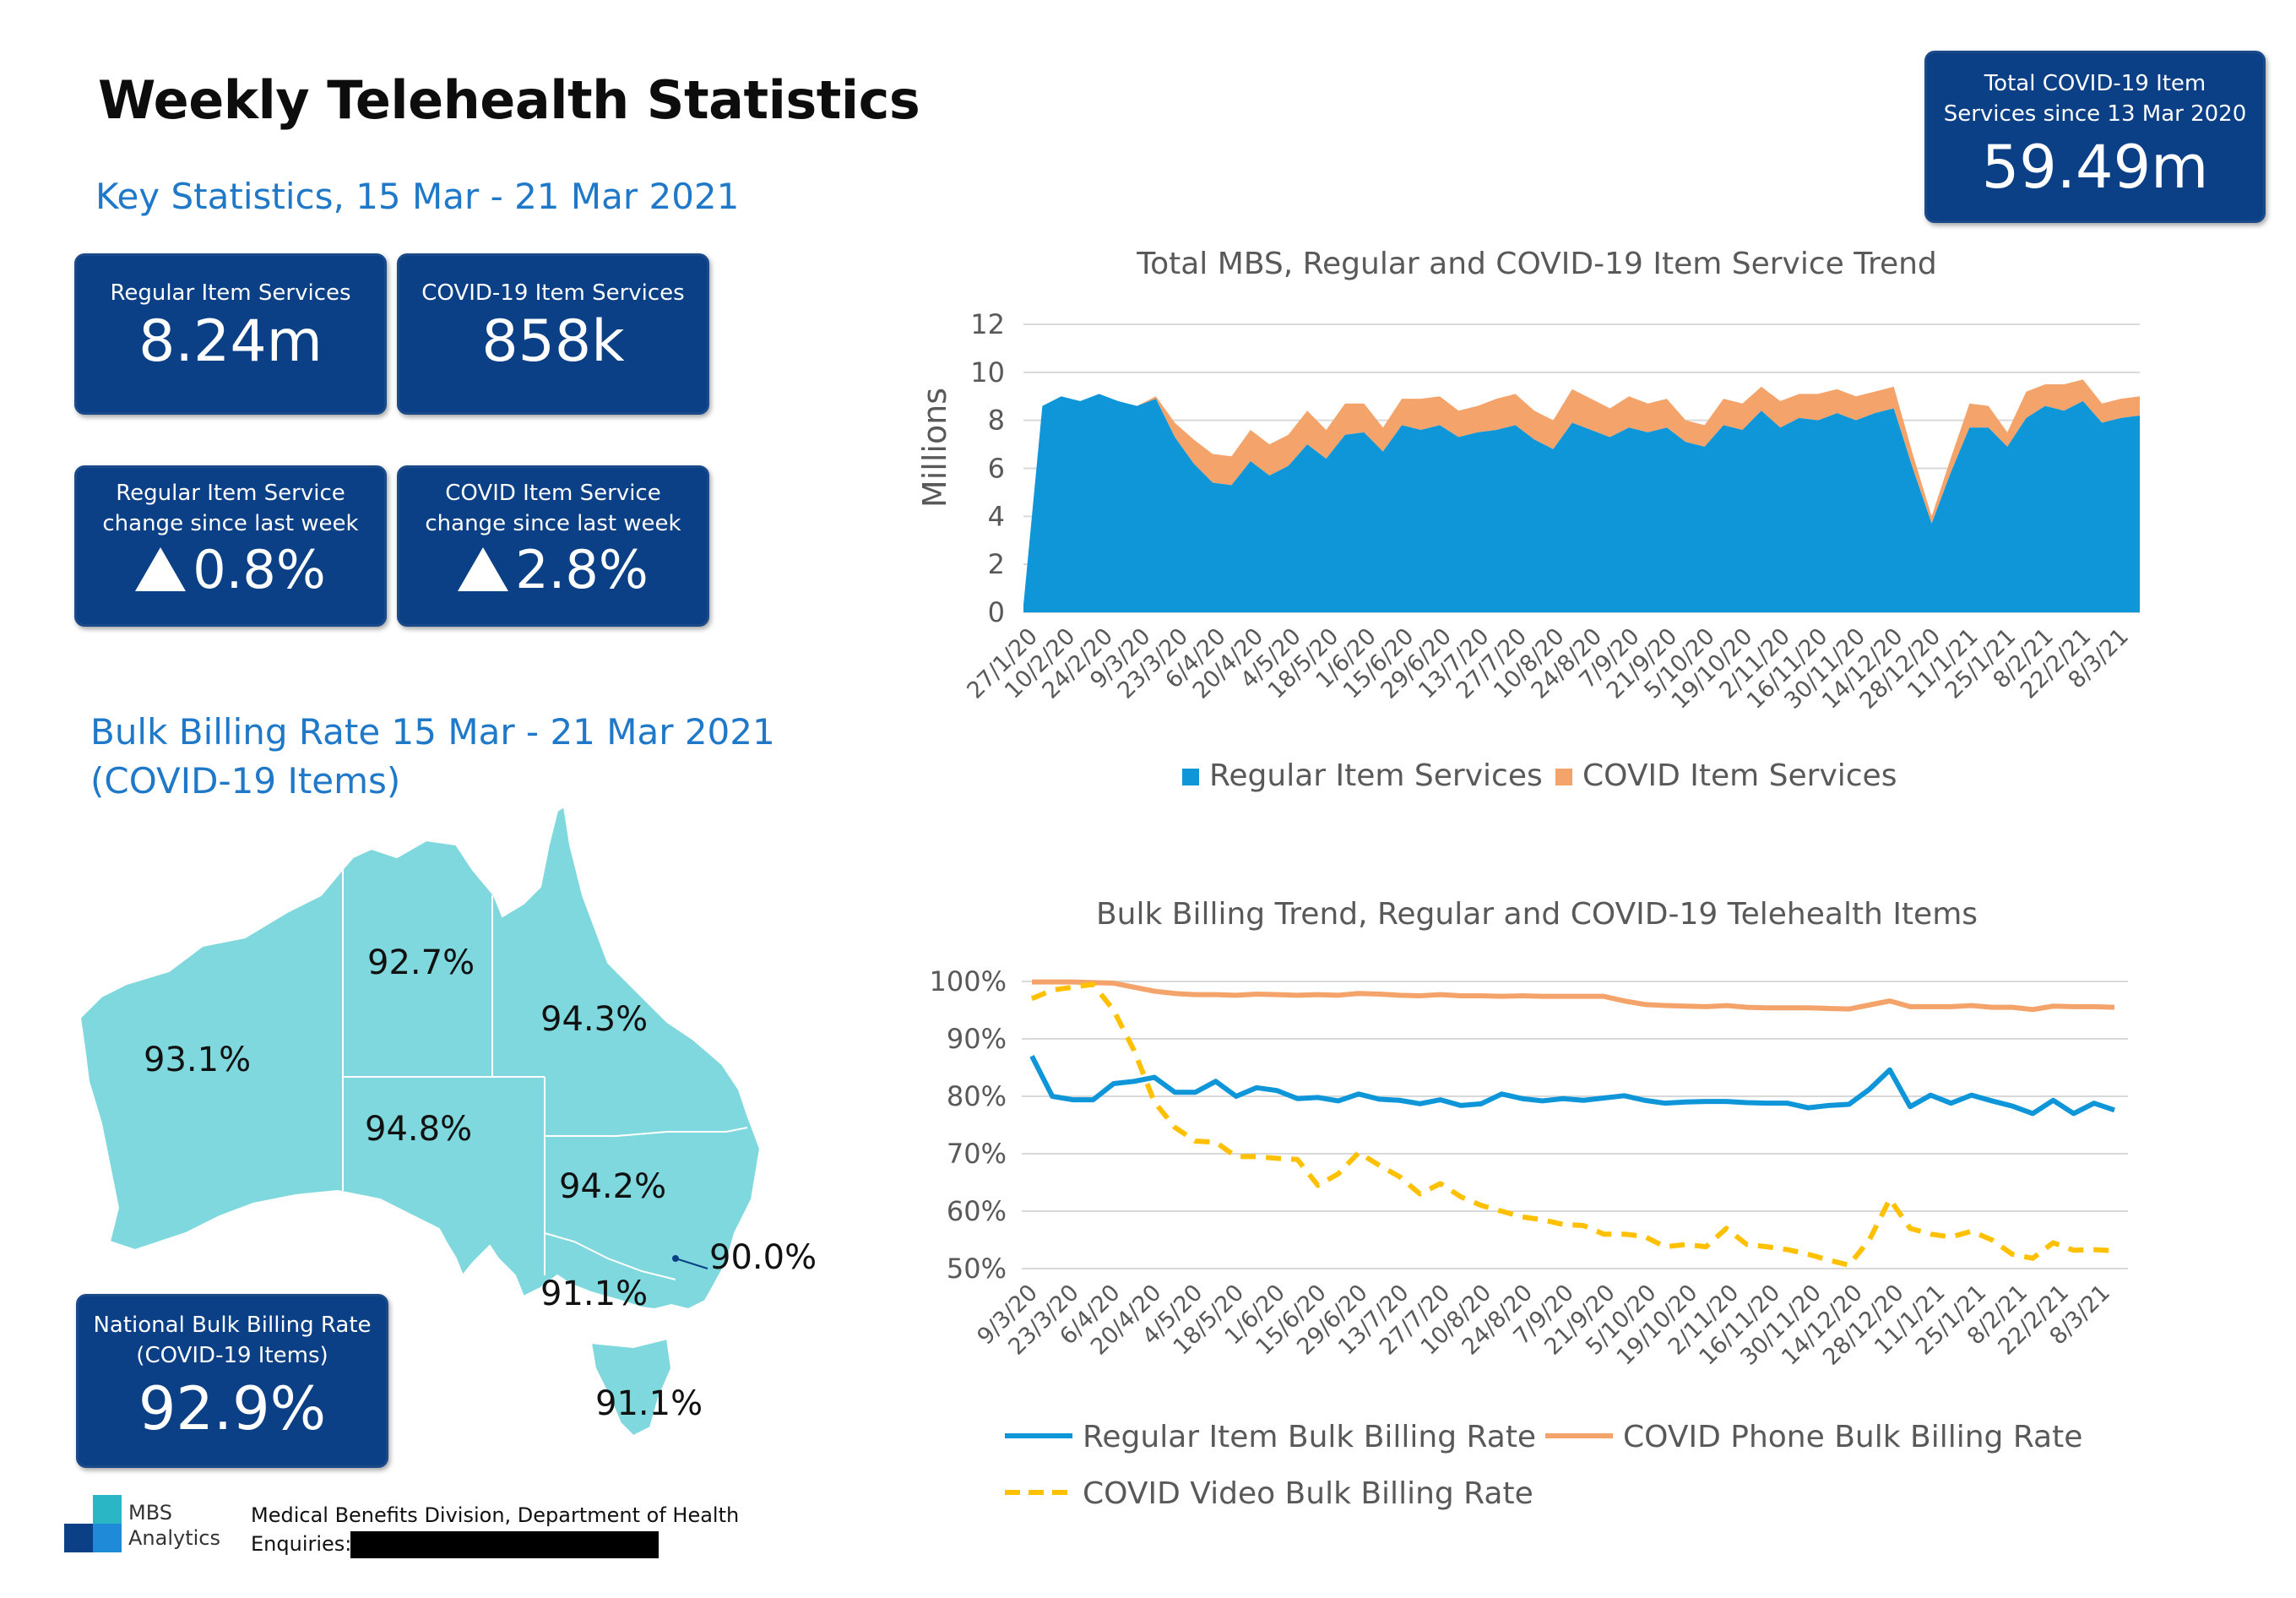  I want to click on area-ytick-label: 4, so click(997, 516).